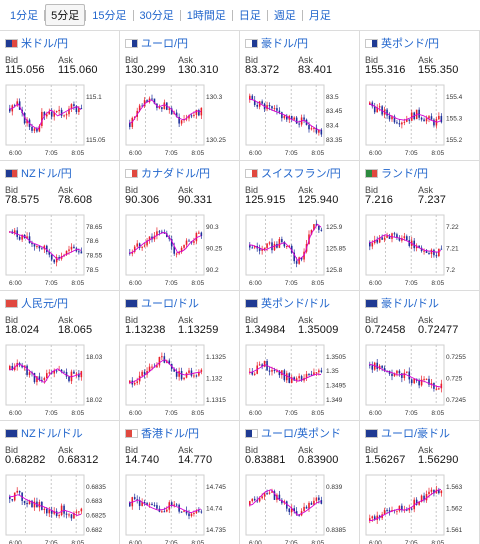  What do you see at coordinates (38, 173) in the screenshot?
I see `pair-link: NZドル/円` at bounding box center [38, 173].